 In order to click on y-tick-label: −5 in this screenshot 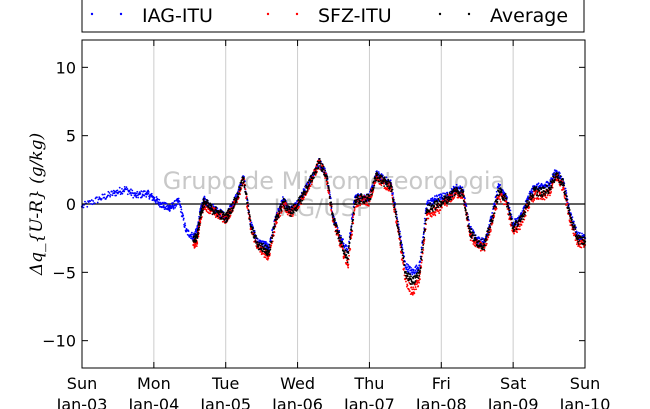, I will do `click(64, 272)`.